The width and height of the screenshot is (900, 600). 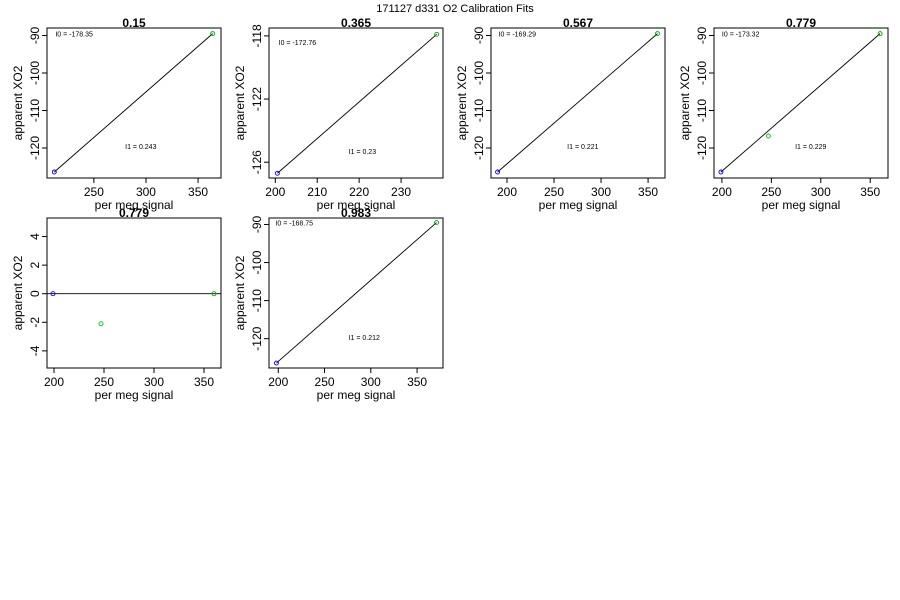 What do you see at coordinates (298, 43) in the screenshot?
I see `annotation: I0 = -172.76` at bounding box center [298, 43].